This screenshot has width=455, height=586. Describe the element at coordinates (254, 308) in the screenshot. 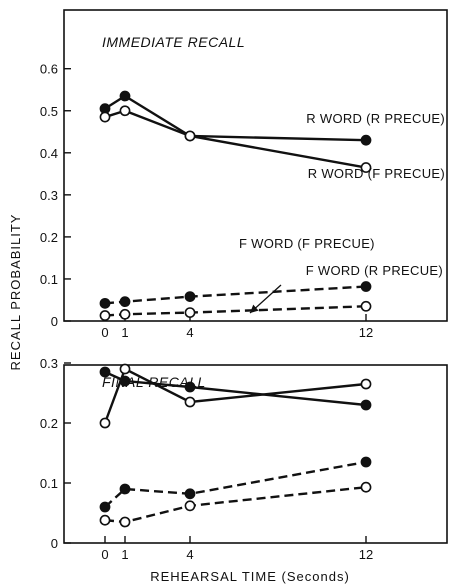

I see `label-arrow-head` at that location.